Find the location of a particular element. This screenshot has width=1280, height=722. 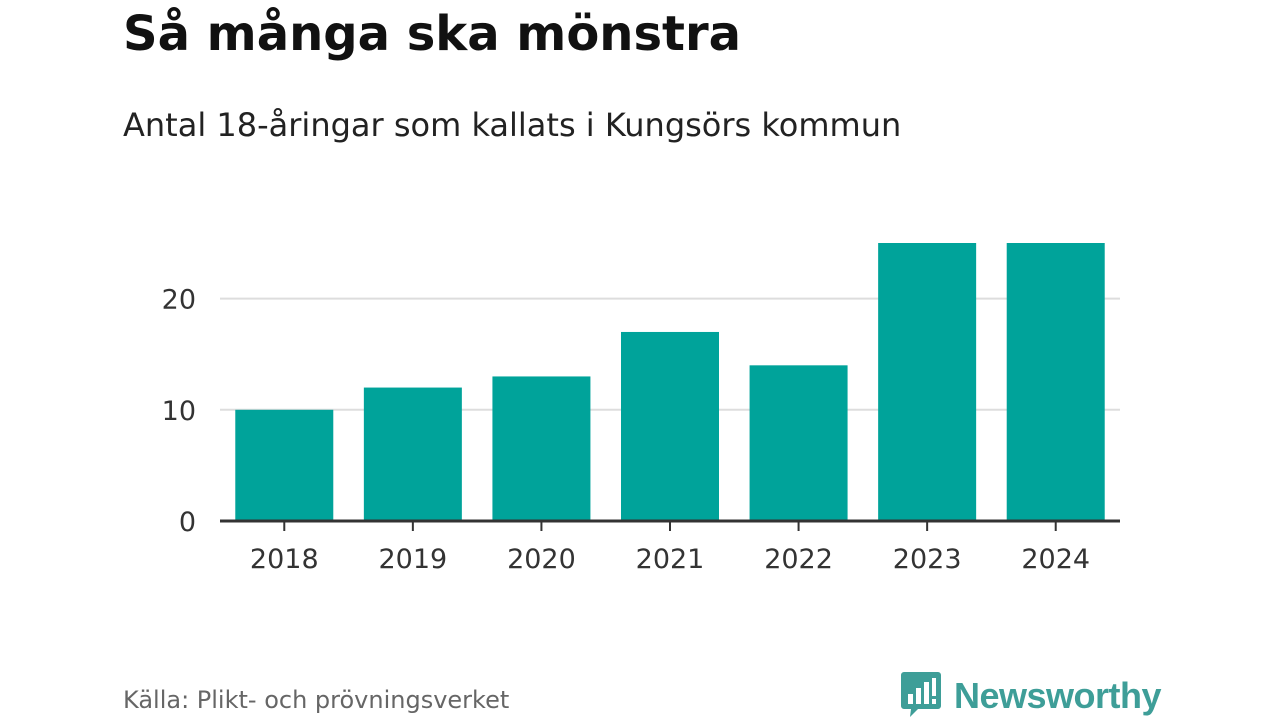

chart-title: Så många ska mönstra is located at coordinates (432, 34).